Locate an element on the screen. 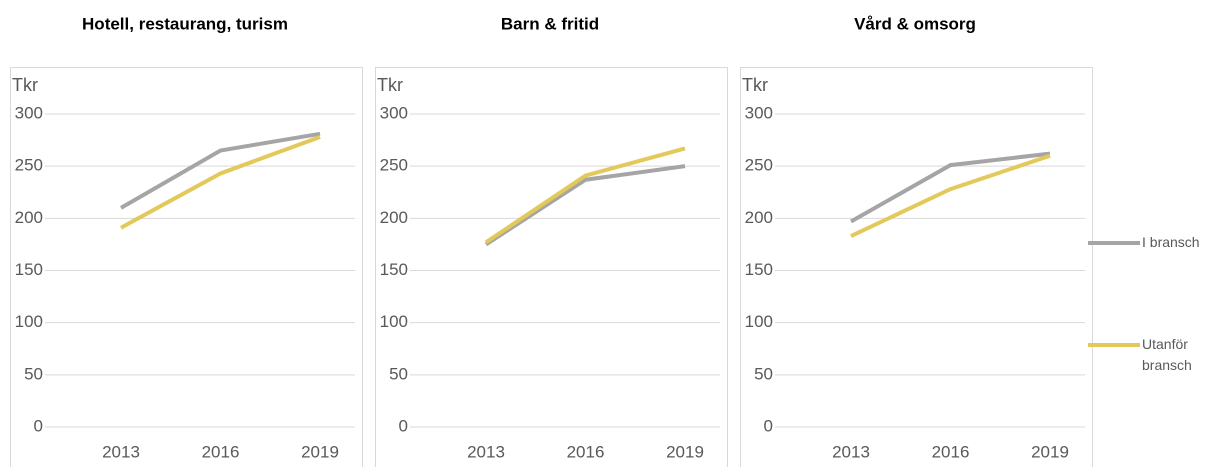 The image size is (1220, 467). chart-title: Barn & fritid is located at coordinates (550, 23).